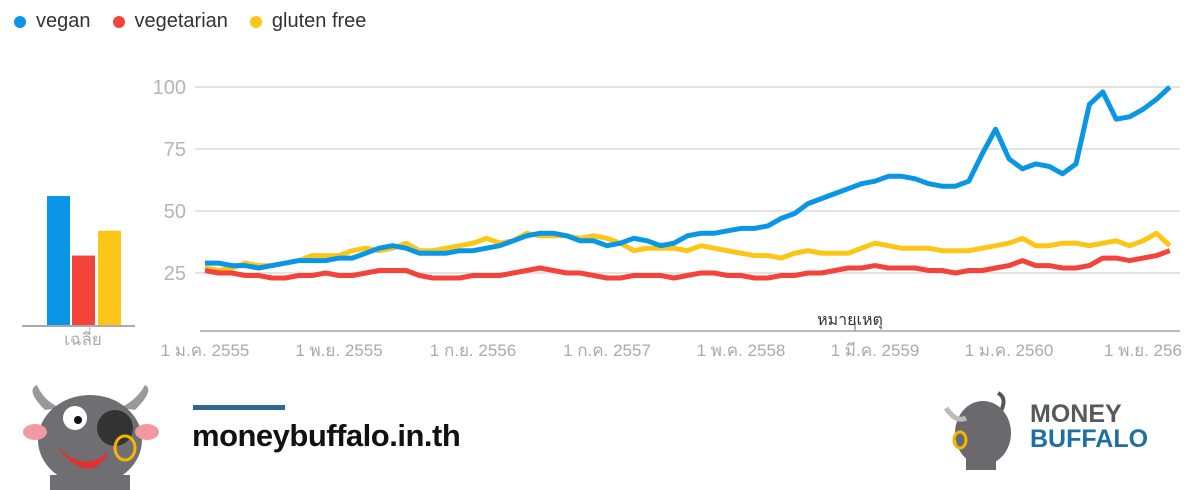  What do you see at coordinates (1076, 414) in the screenshot?
I see `brand-top: MONEY` at bounding box center [1076, 414].